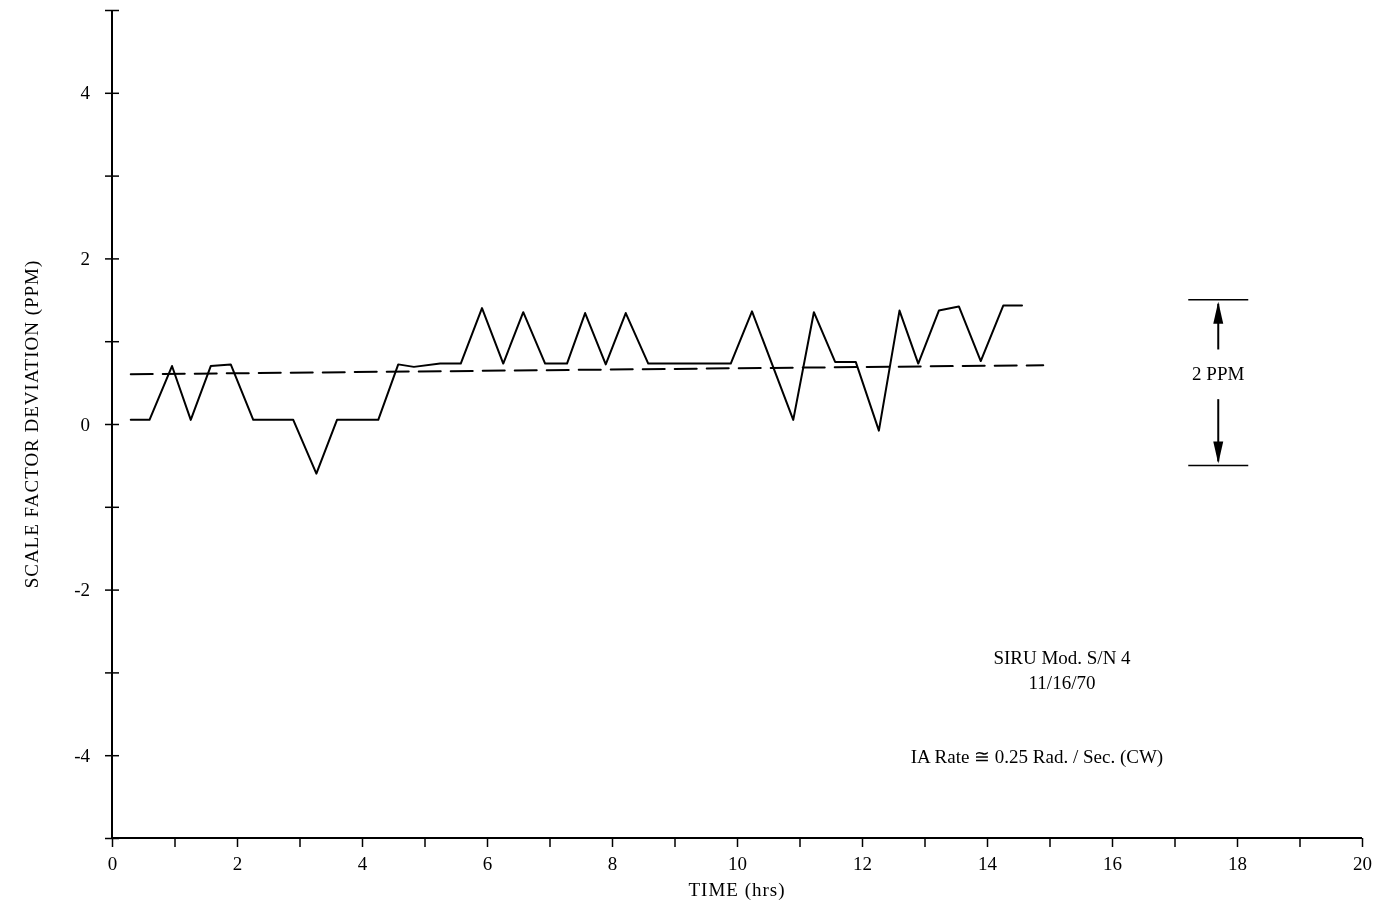  I want to click on y-tick-label: 4, so click(85, 93).